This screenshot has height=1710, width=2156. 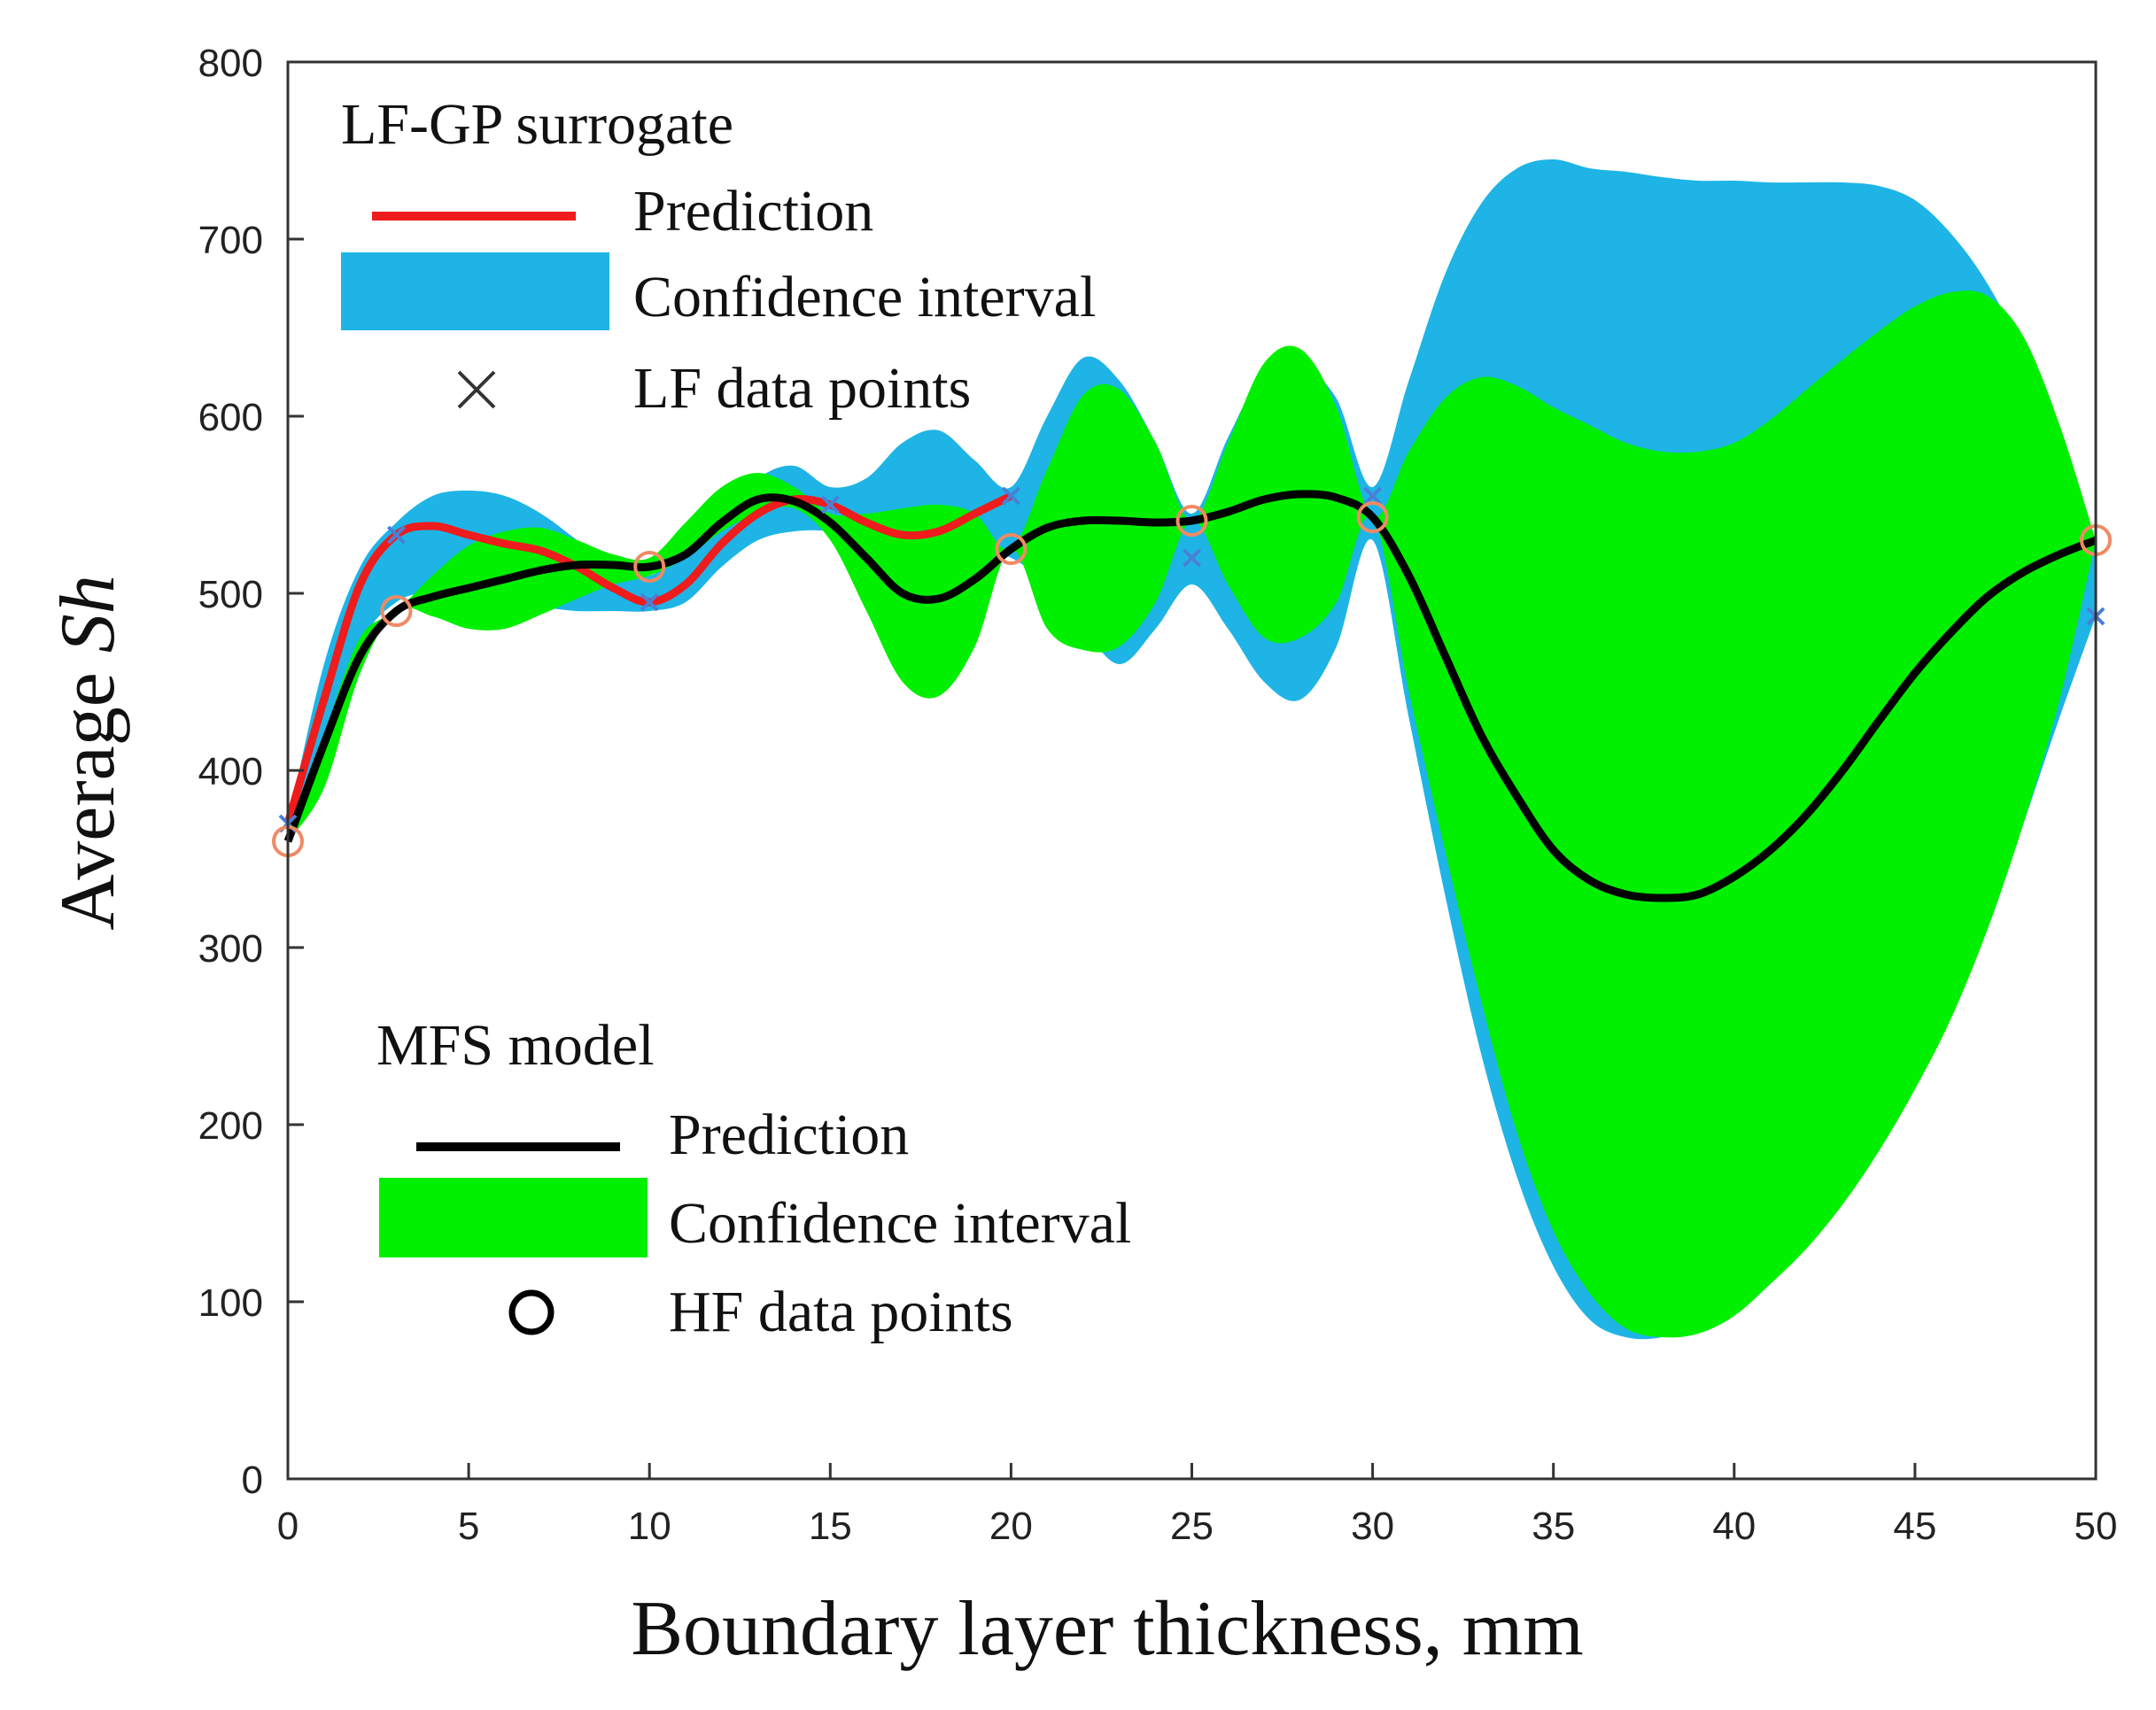 I want to click on y-axis-title-italic: Sh, so click(x=88, y=614).